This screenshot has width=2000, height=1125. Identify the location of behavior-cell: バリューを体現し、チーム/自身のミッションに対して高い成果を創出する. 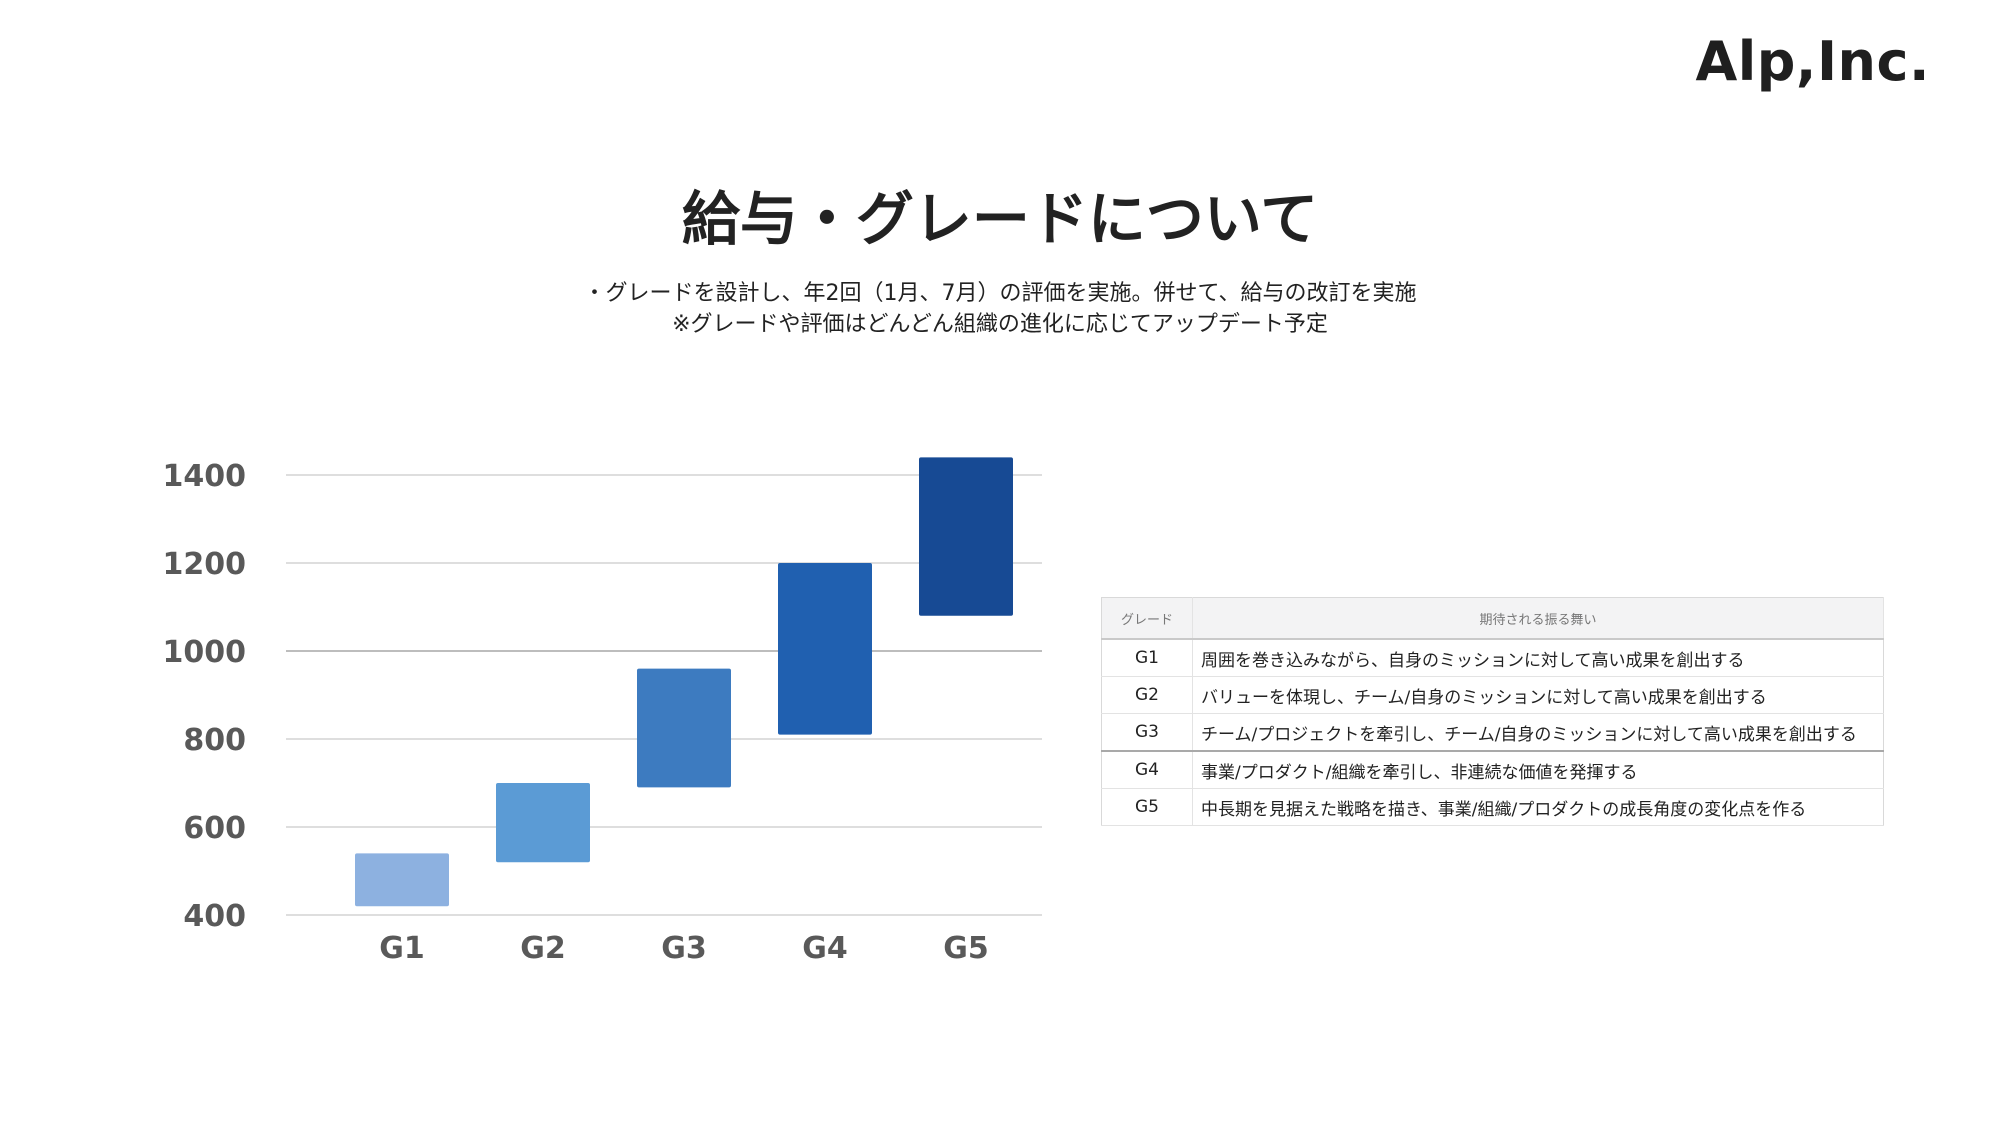
(1538, 695).